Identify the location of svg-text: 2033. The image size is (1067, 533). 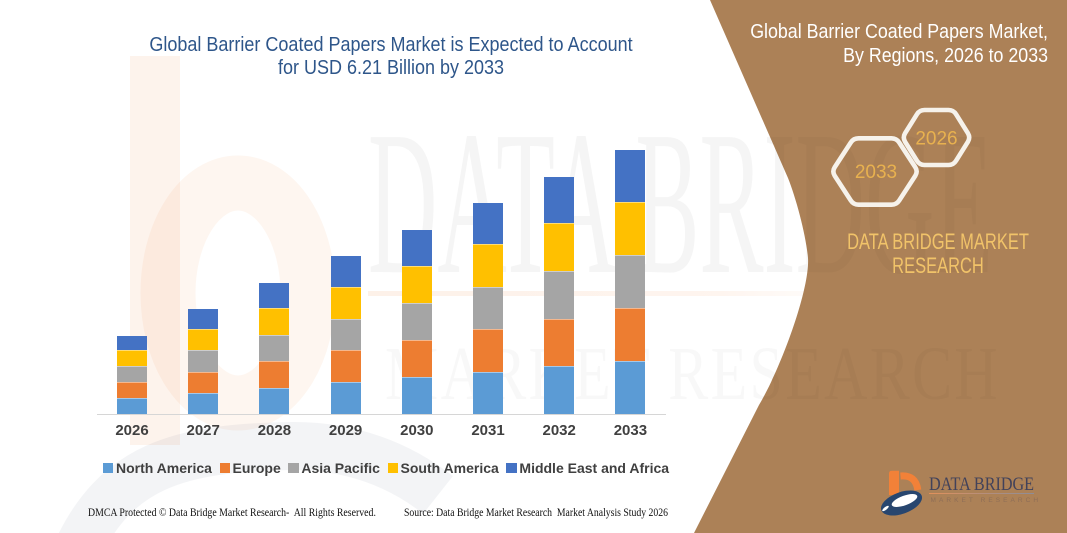
(876, 172).